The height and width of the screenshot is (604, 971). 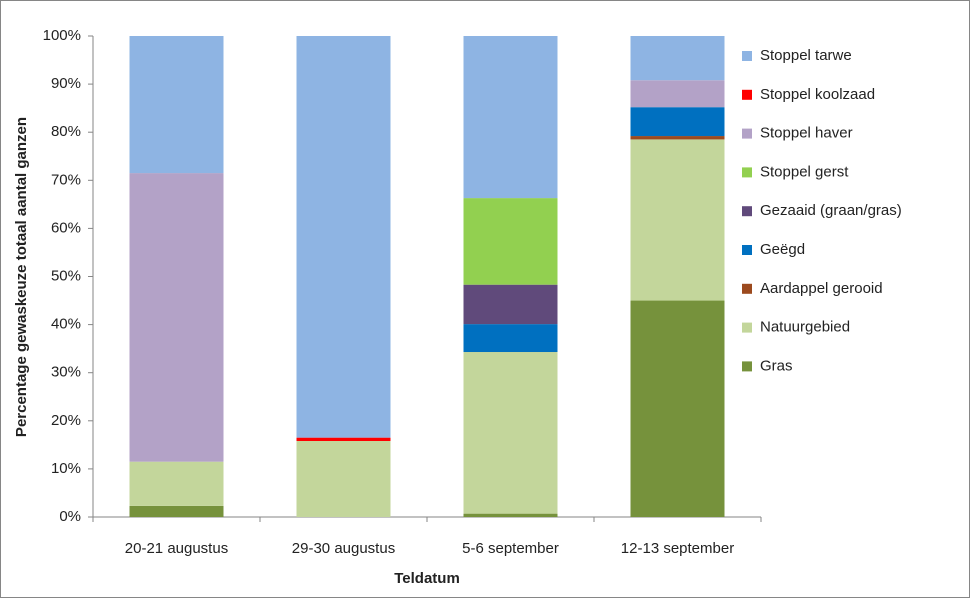 I want to click on y-tick-label: 80%, so click(x=66, y=131).